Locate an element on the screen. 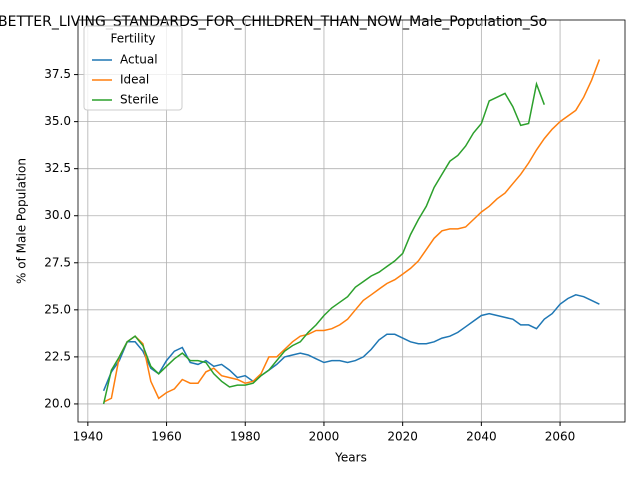  x-tick-label: 2060 is located at coordinates (560, 437).